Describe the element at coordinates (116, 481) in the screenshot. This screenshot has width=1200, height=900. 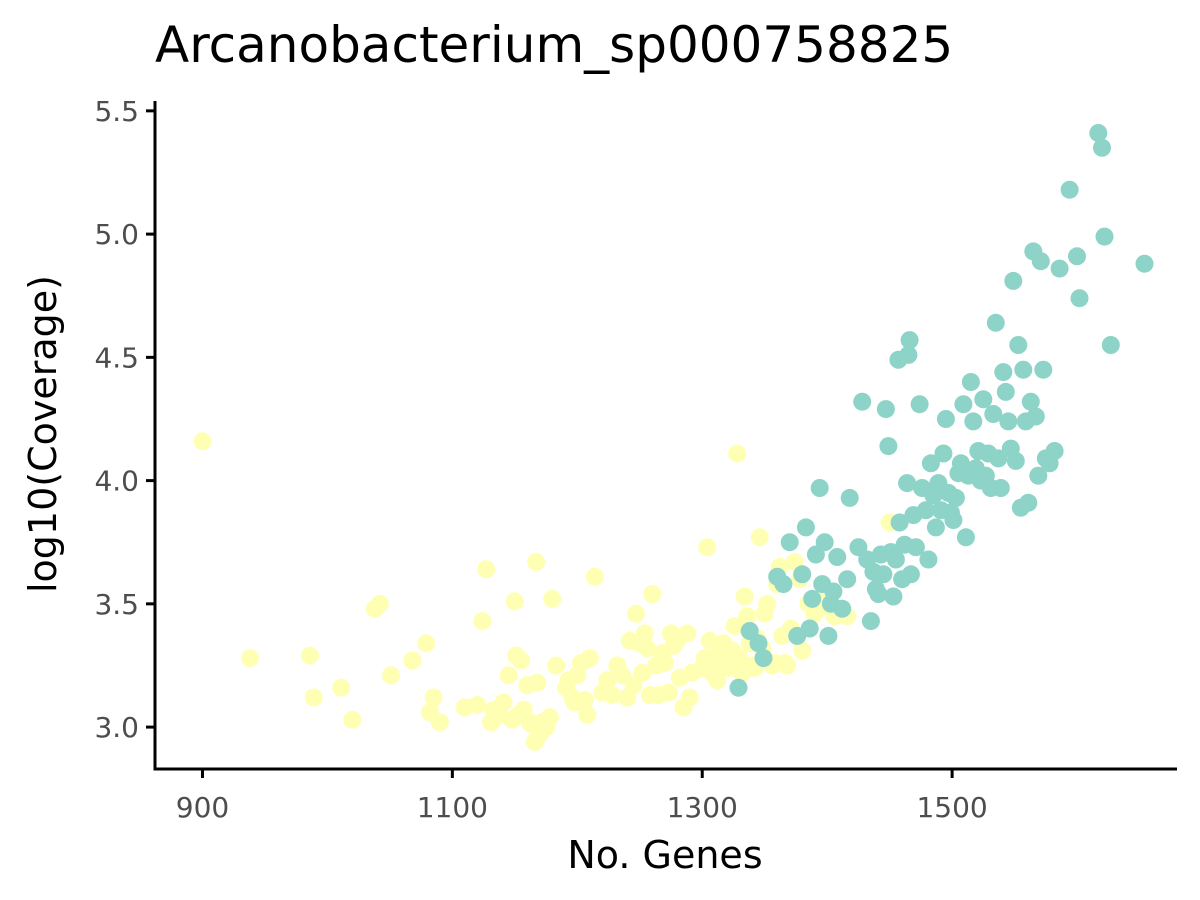
I see `y-tick-label: 4.0` at that location.